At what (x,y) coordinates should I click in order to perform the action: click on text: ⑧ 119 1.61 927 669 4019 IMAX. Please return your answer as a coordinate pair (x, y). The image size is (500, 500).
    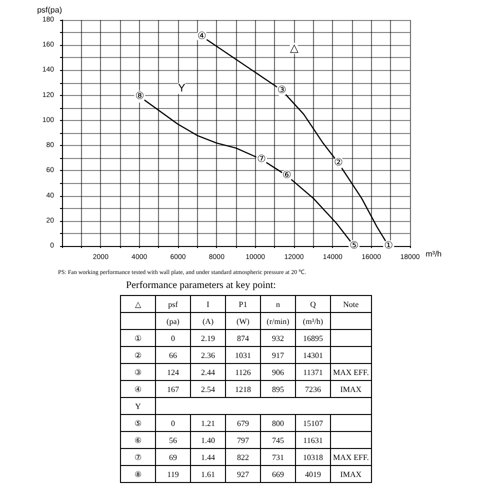
    Looking at the image, I should click on (248, 474).